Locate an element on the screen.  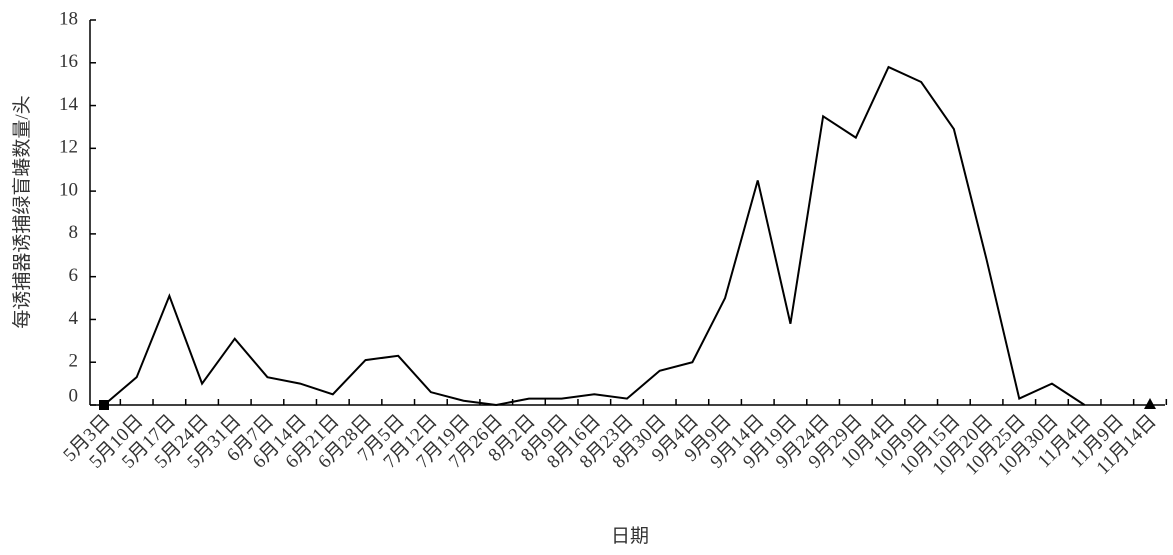
y-tick-label: 2 is located at coordinates (74, 361).